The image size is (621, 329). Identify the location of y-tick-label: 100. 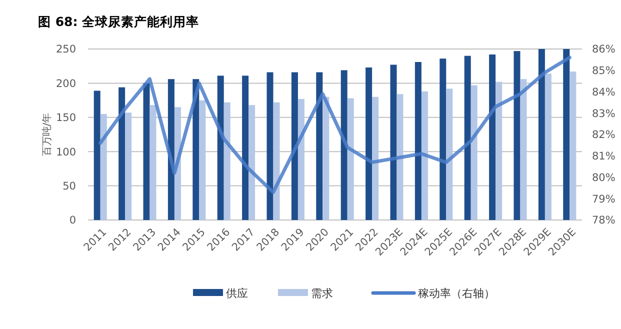
(66, 152).